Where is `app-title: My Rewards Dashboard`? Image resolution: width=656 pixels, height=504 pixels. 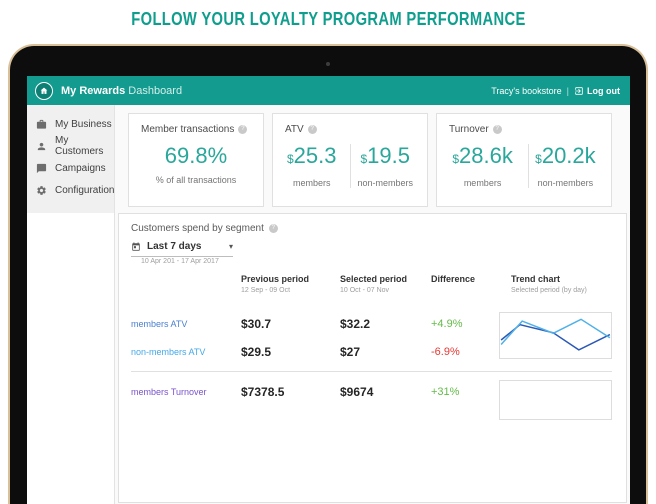 app-title: My Rewards Dashboard is located at coordinates (121, 91).